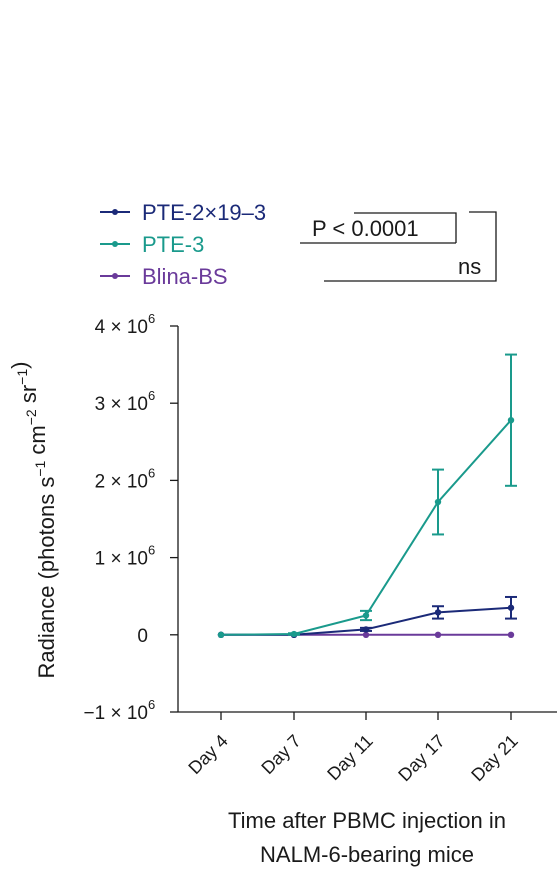  I want to click on y-tick-label: 4 × 10, so click(121, 327).